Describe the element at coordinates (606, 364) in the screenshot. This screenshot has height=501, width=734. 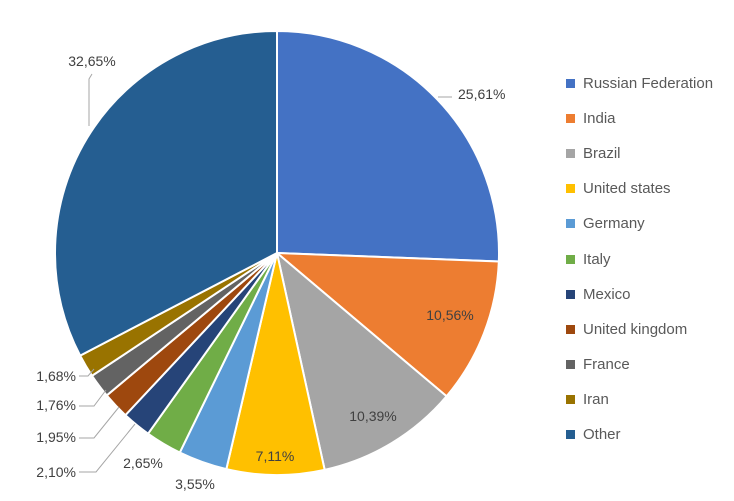
I see `legend-label: France` at that location.